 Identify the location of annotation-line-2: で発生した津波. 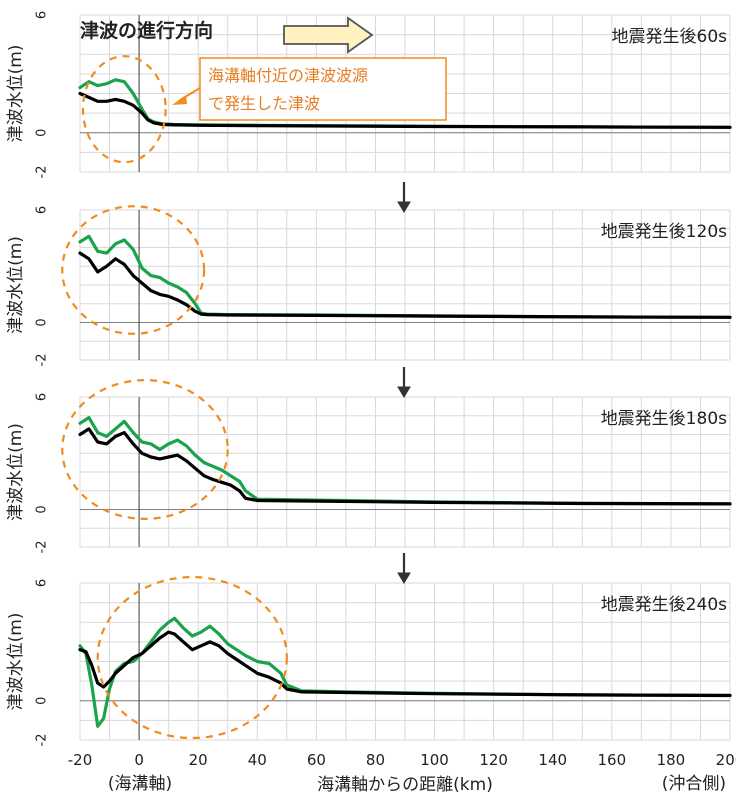
(264, 103).